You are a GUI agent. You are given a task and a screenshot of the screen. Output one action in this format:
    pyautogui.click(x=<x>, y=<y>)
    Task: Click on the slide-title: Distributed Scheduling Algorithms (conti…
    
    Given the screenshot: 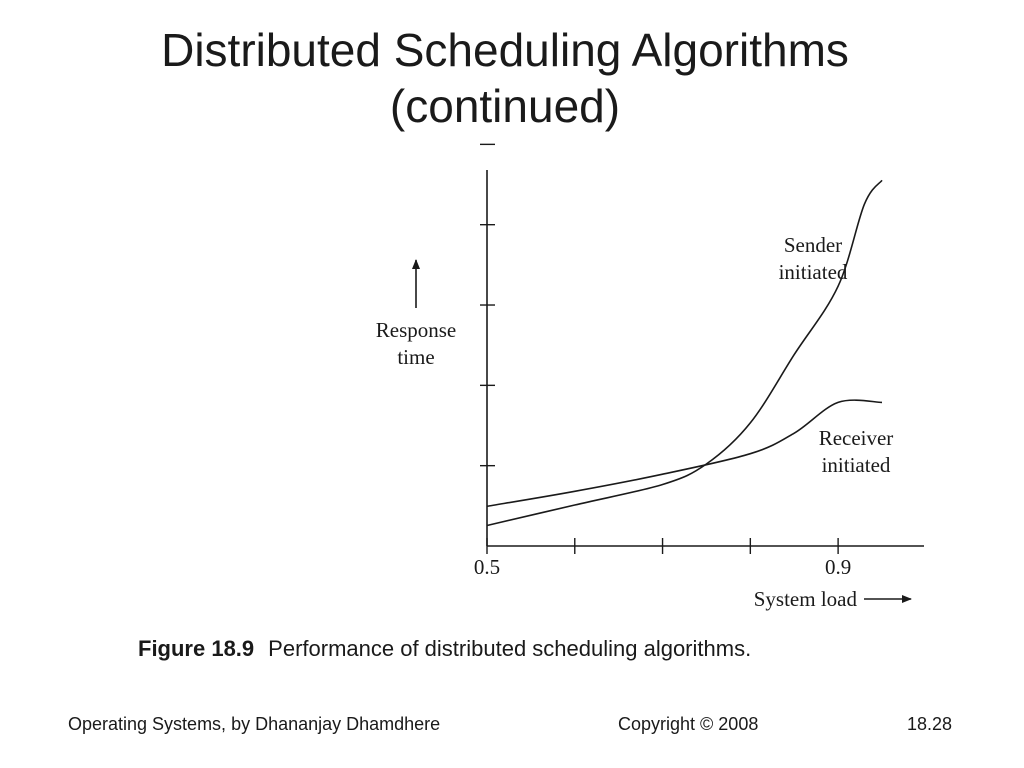 What is the action you would take?
    pyautogui.click(x=505, y=78)
    